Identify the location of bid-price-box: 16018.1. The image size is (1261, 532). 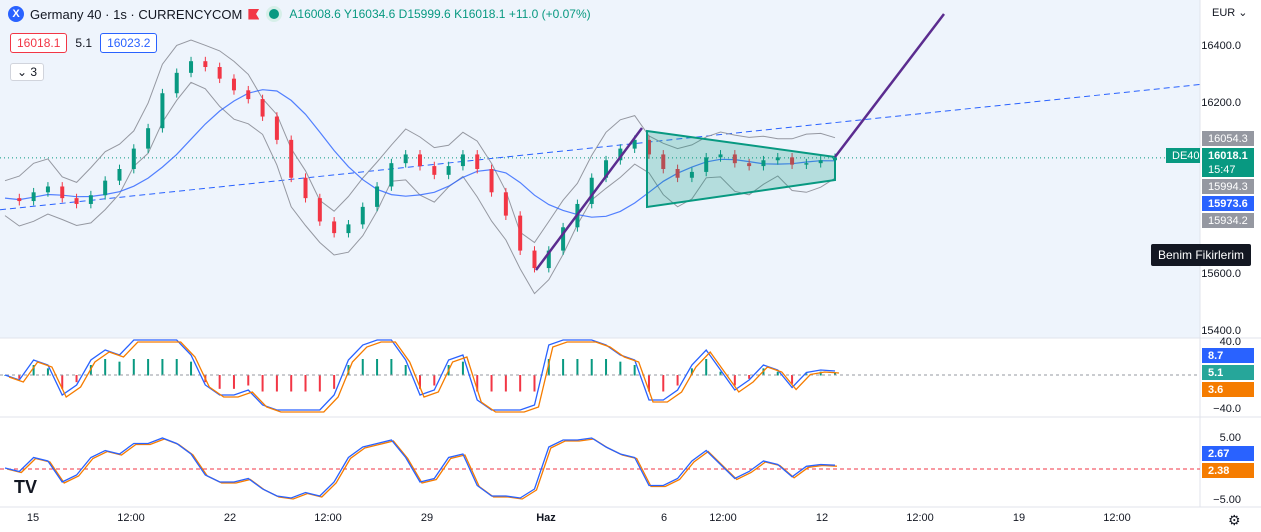
(39, 43).